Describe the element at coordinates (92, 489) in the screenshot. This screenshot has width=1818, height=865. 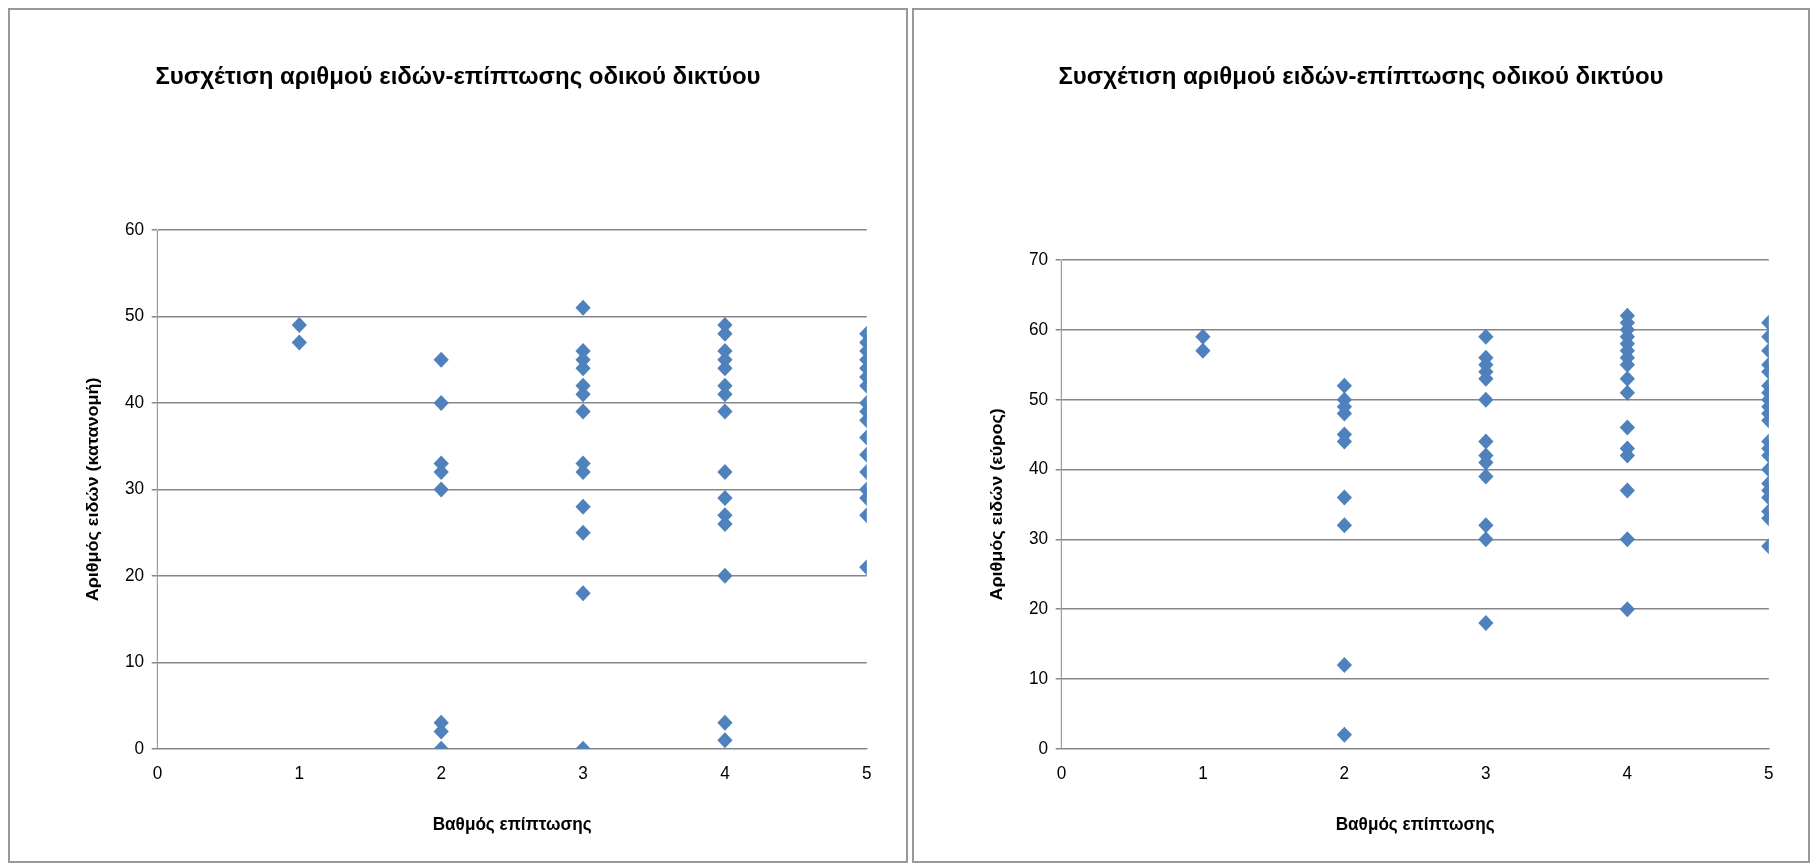
I see `y-axis-title: Αριθμός ειδών (κατανομή)` at that location.